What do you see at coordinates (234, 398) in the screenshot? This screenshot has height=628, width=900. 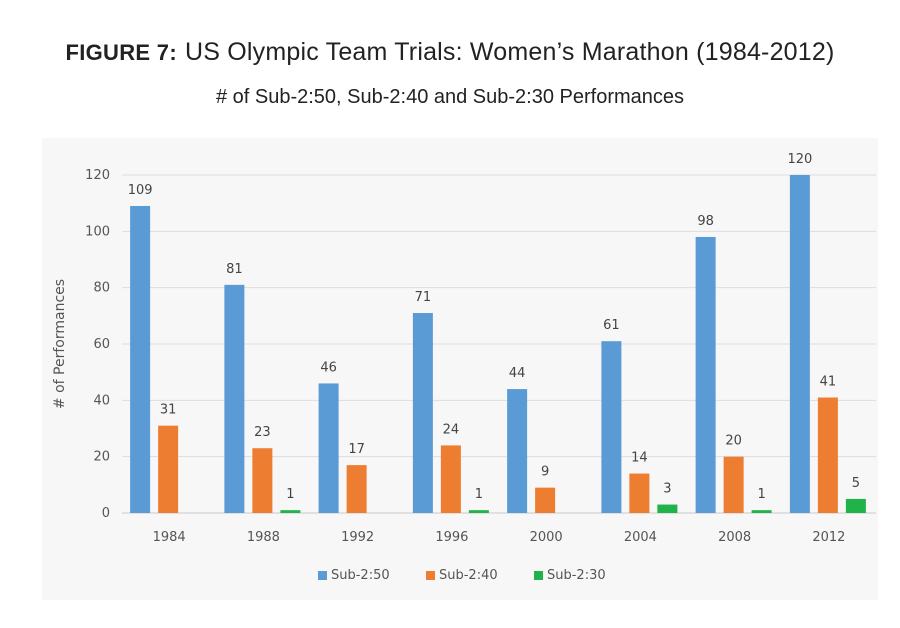 I see `bar-sub-2-50-1988` at bounding box center [234, 398].